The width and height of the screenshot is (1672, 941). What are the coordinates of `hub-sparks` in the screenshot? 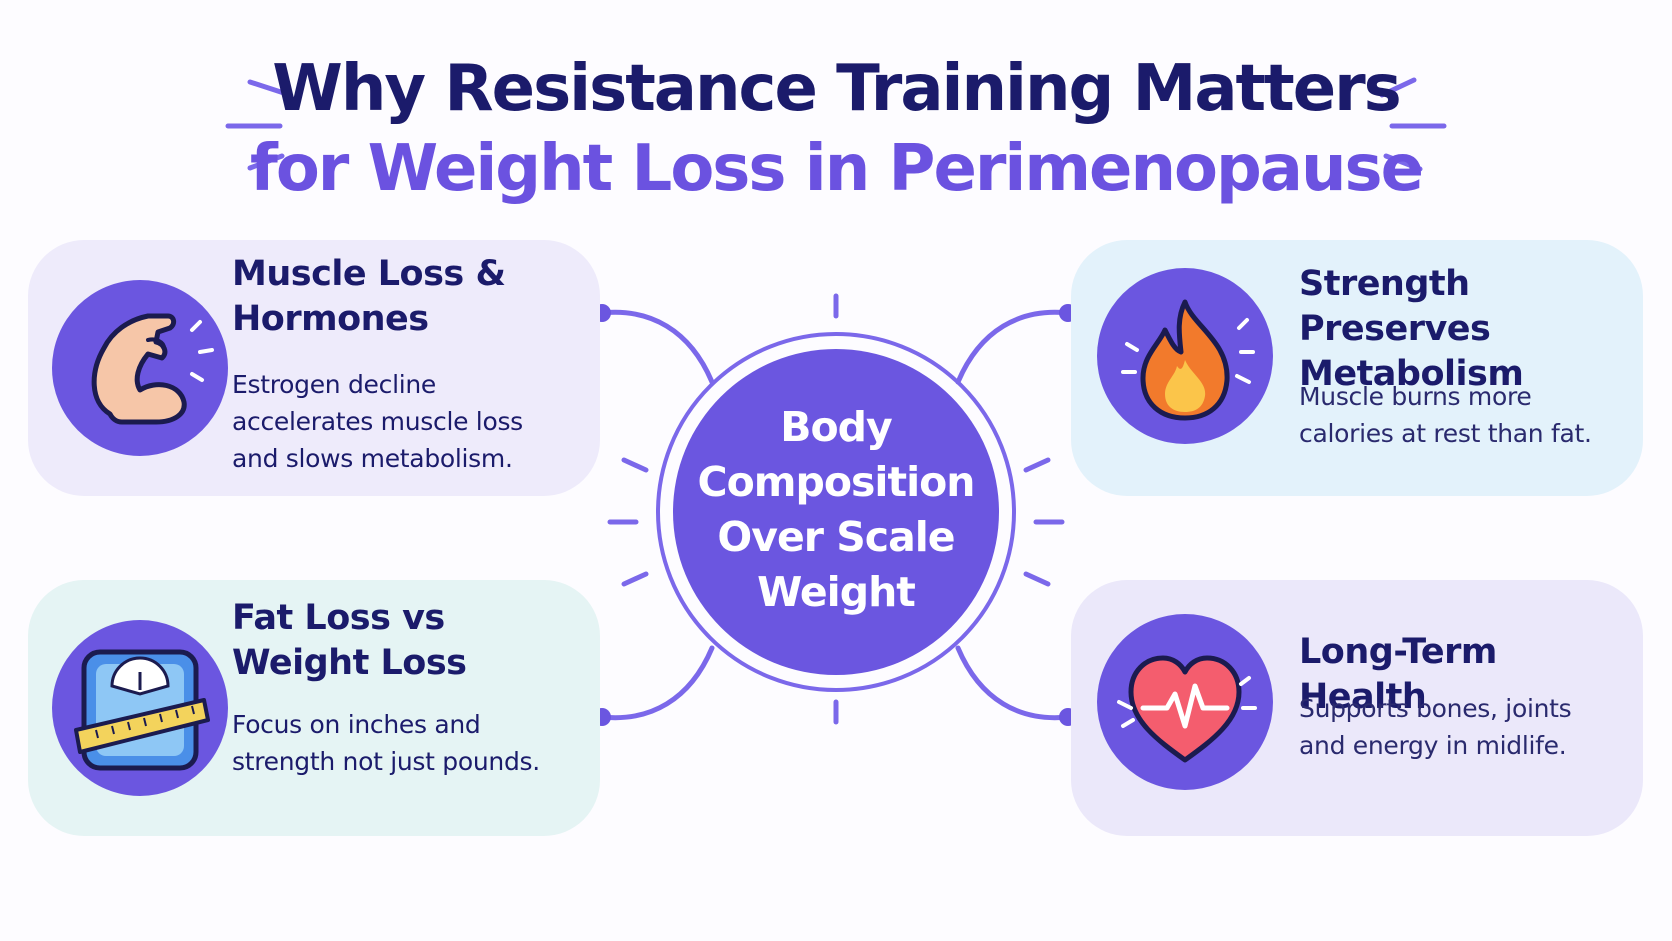 It's located at (836, 509).